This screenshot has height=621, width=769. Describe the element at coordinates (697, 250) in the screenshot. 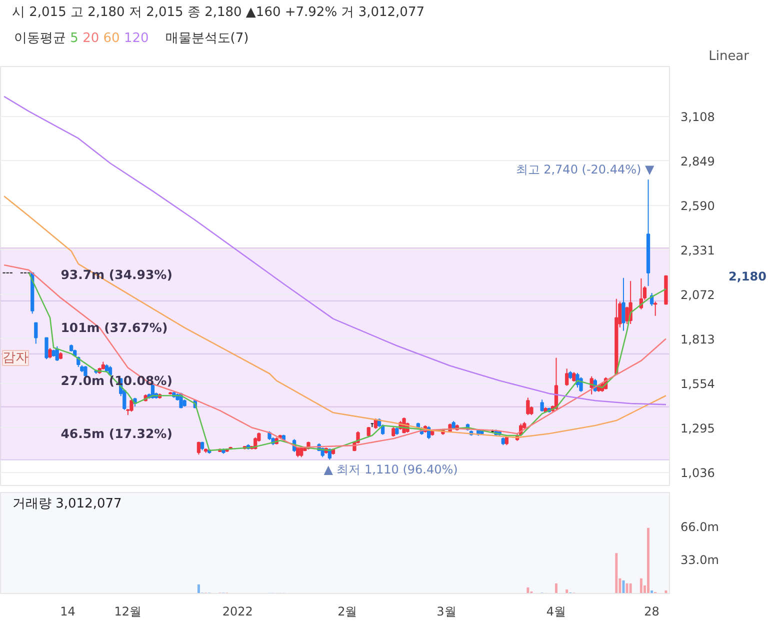

I see `y-tick-label: 2,331` at that location.